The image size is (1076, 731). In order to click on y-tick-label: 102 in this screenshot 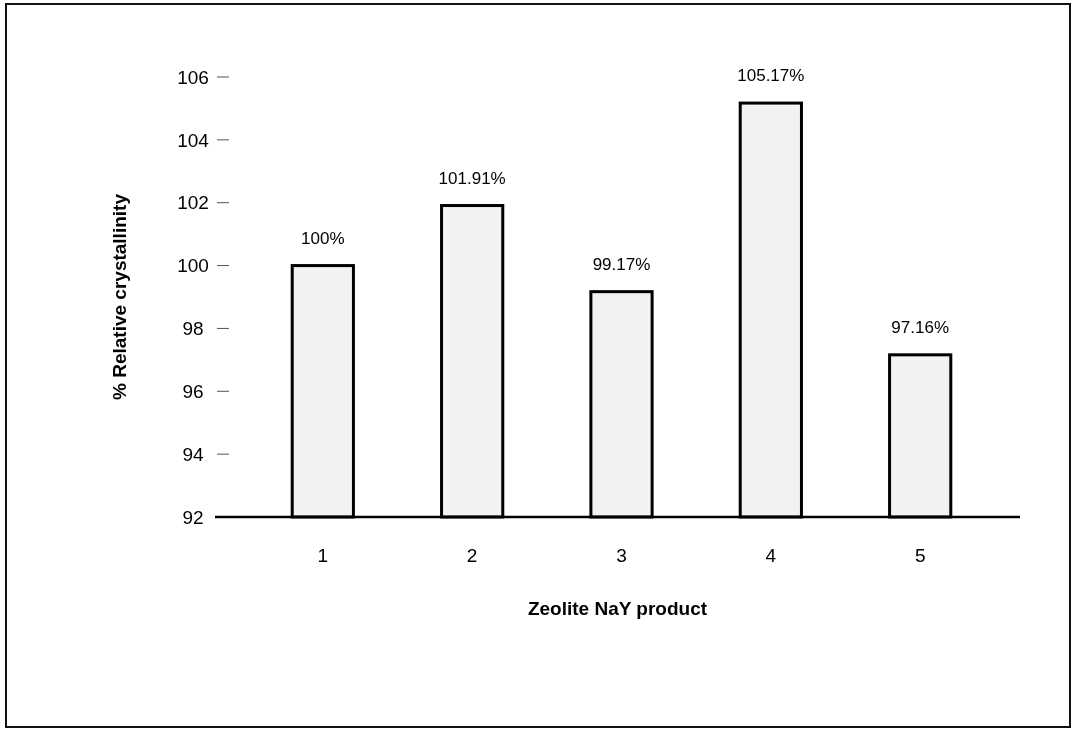, I will do `click(193, 203)`.